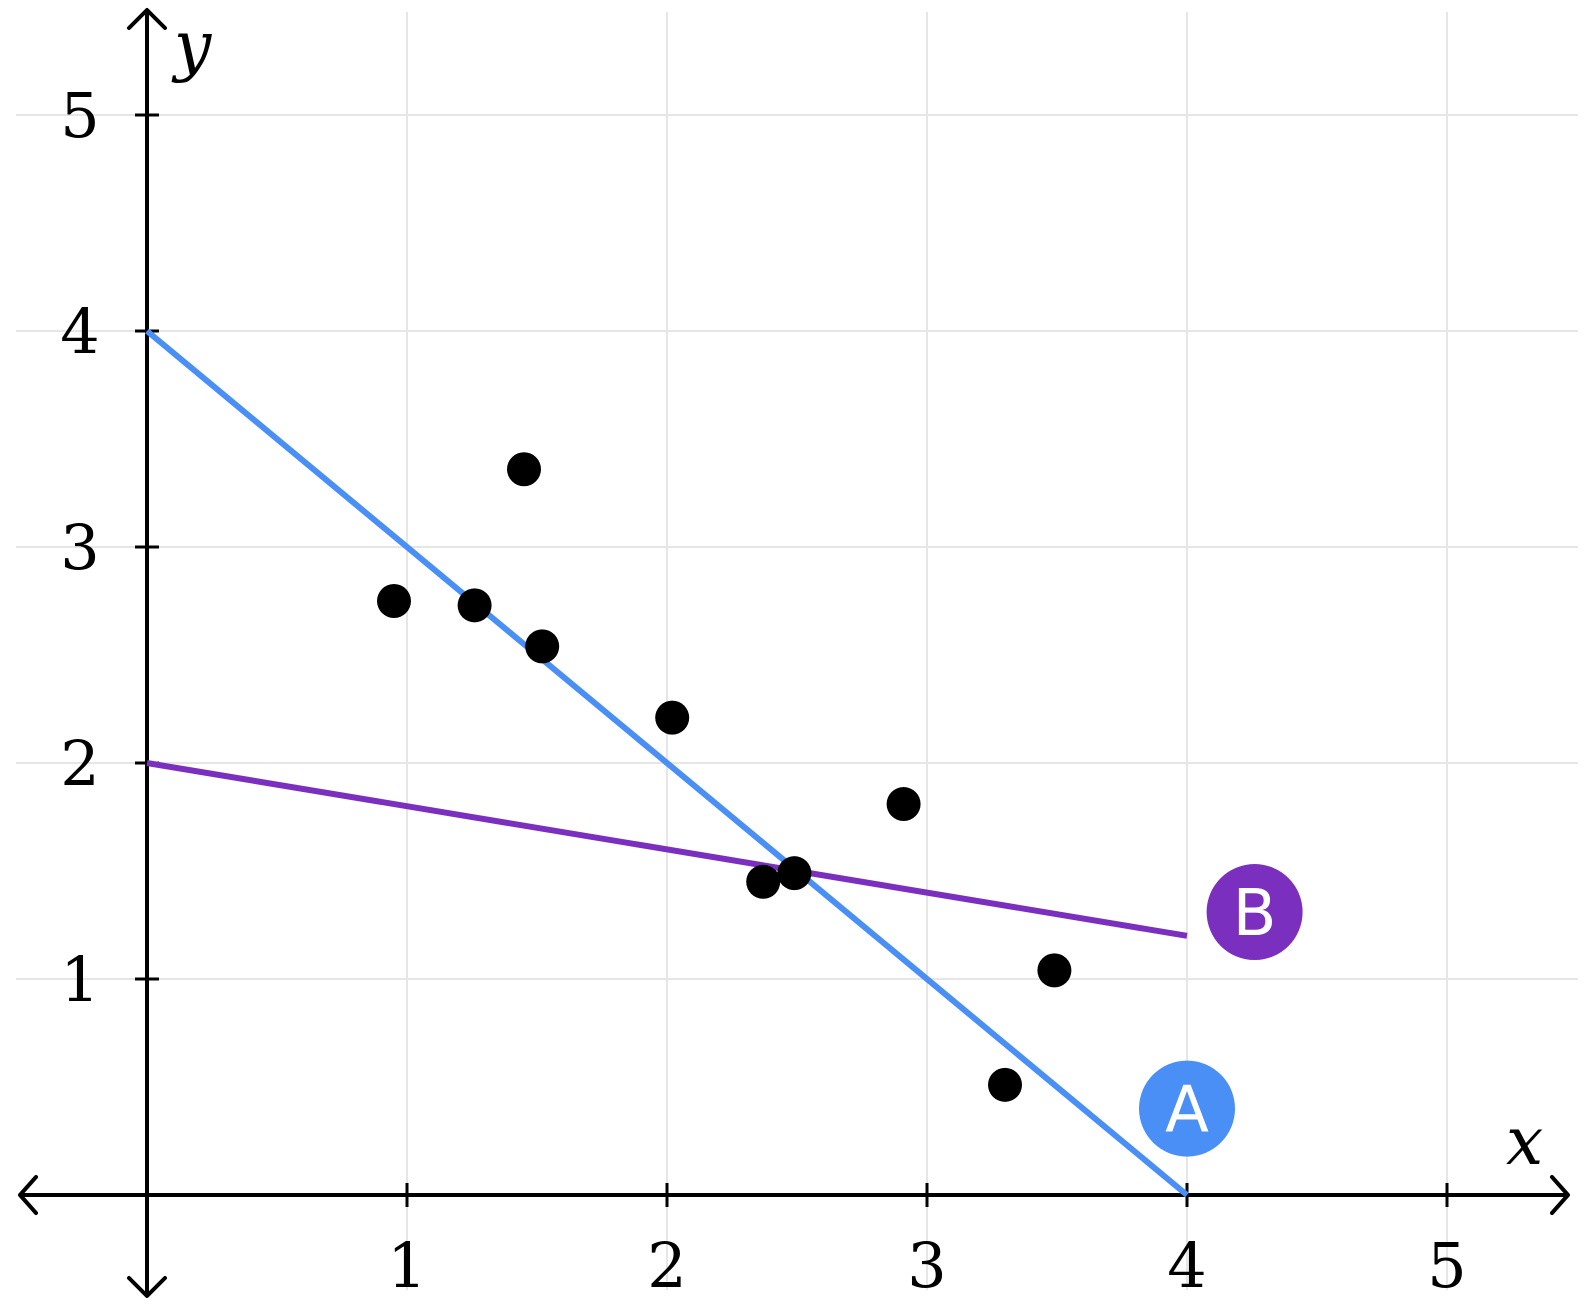 This screenshot has width=1586, height=1304. I want to click on y-axis-arrow-bottom, so click(147, 1287).